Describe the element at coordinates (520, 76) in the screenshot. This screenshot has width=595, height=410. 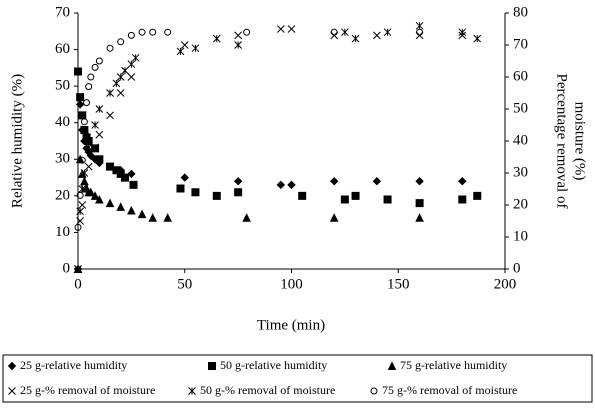
I see `y2-tick-label: 60` at that location.